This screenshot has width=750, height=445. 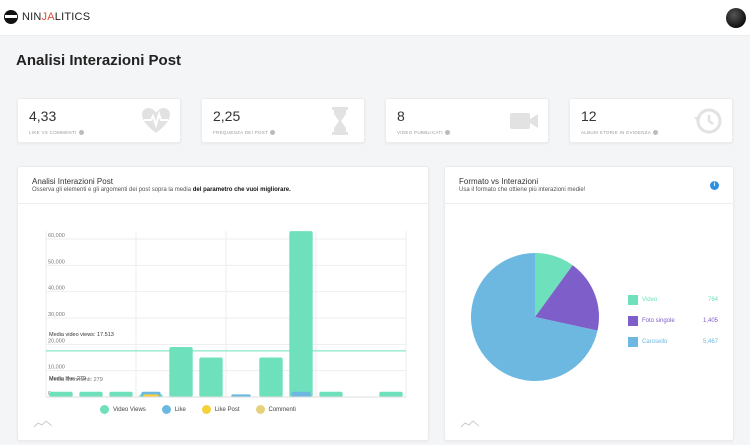 I want to click on pie-legend-item: Carosello 5,467, so click(x=673, y=342).